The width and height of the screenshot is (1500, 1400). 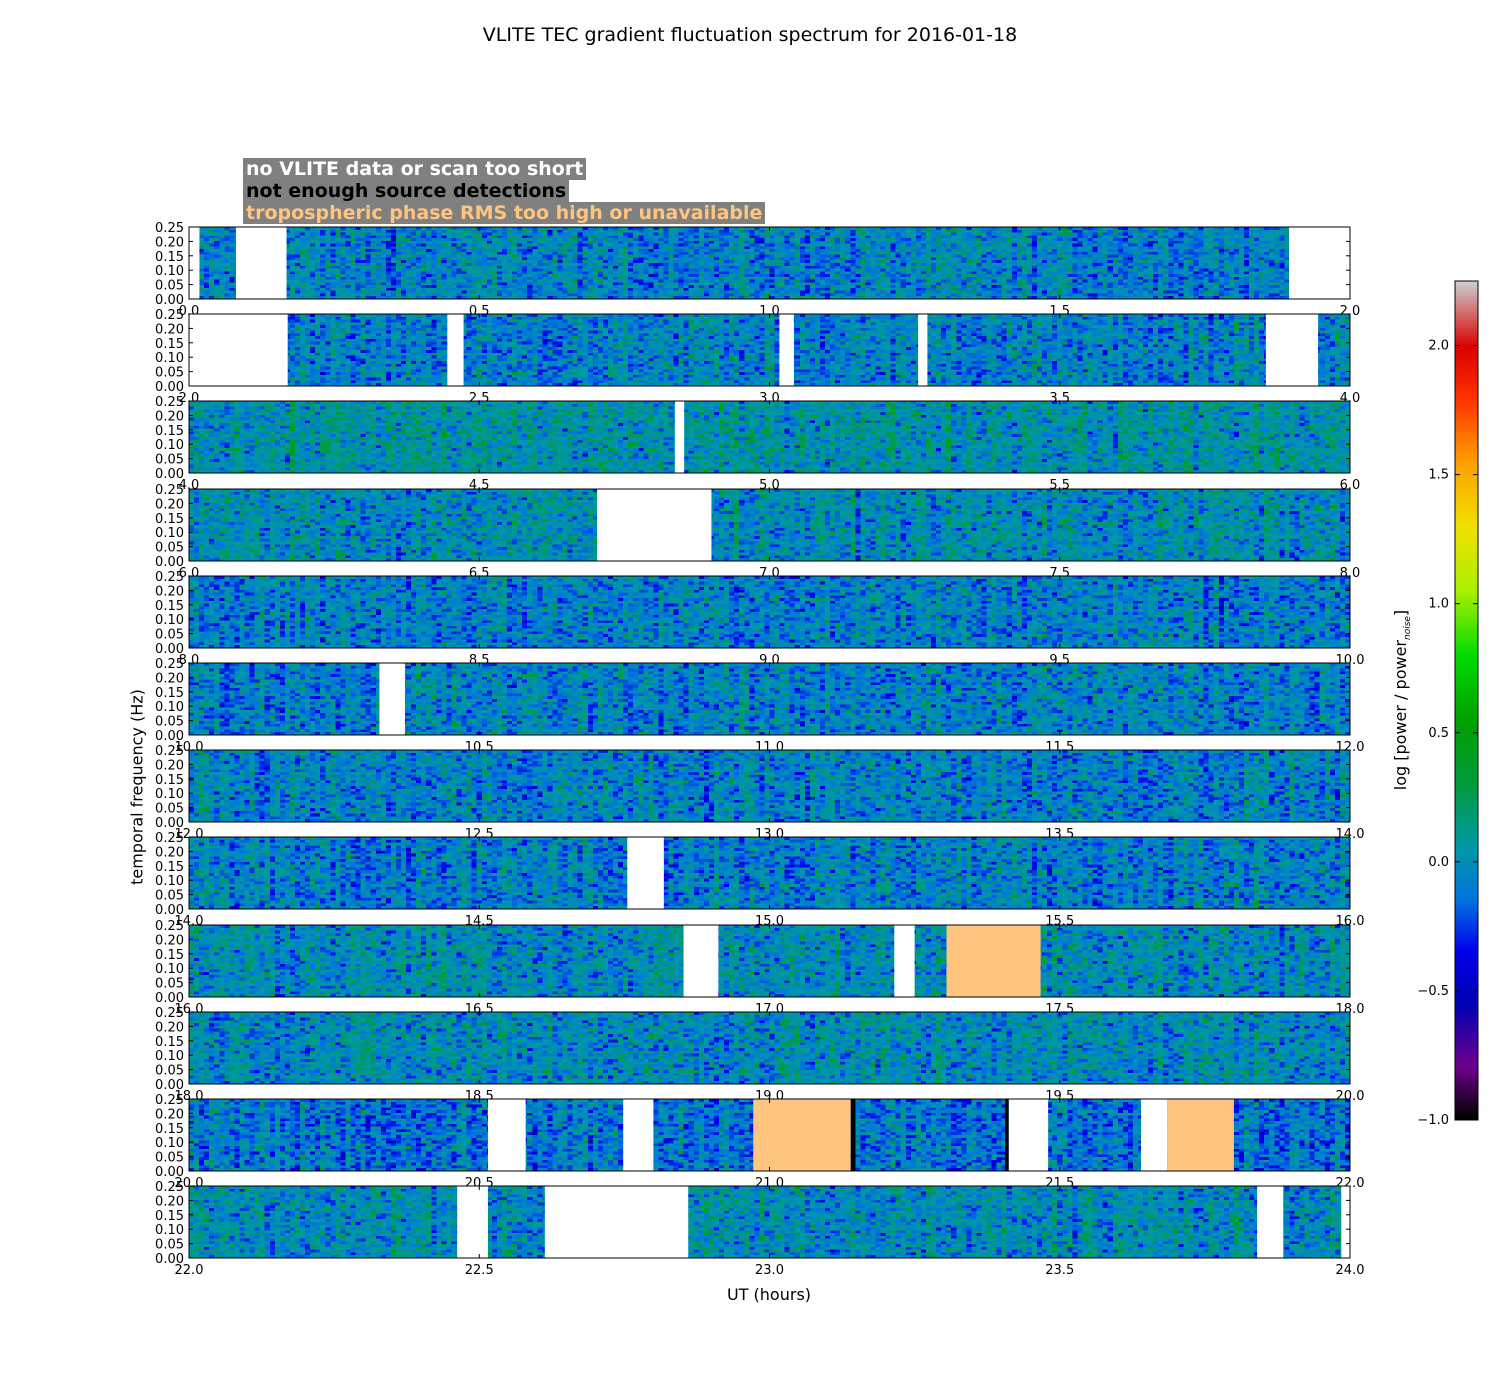 I want to click on panel-6-ytick-label-4: 0.20, so click(x=169, y=765).